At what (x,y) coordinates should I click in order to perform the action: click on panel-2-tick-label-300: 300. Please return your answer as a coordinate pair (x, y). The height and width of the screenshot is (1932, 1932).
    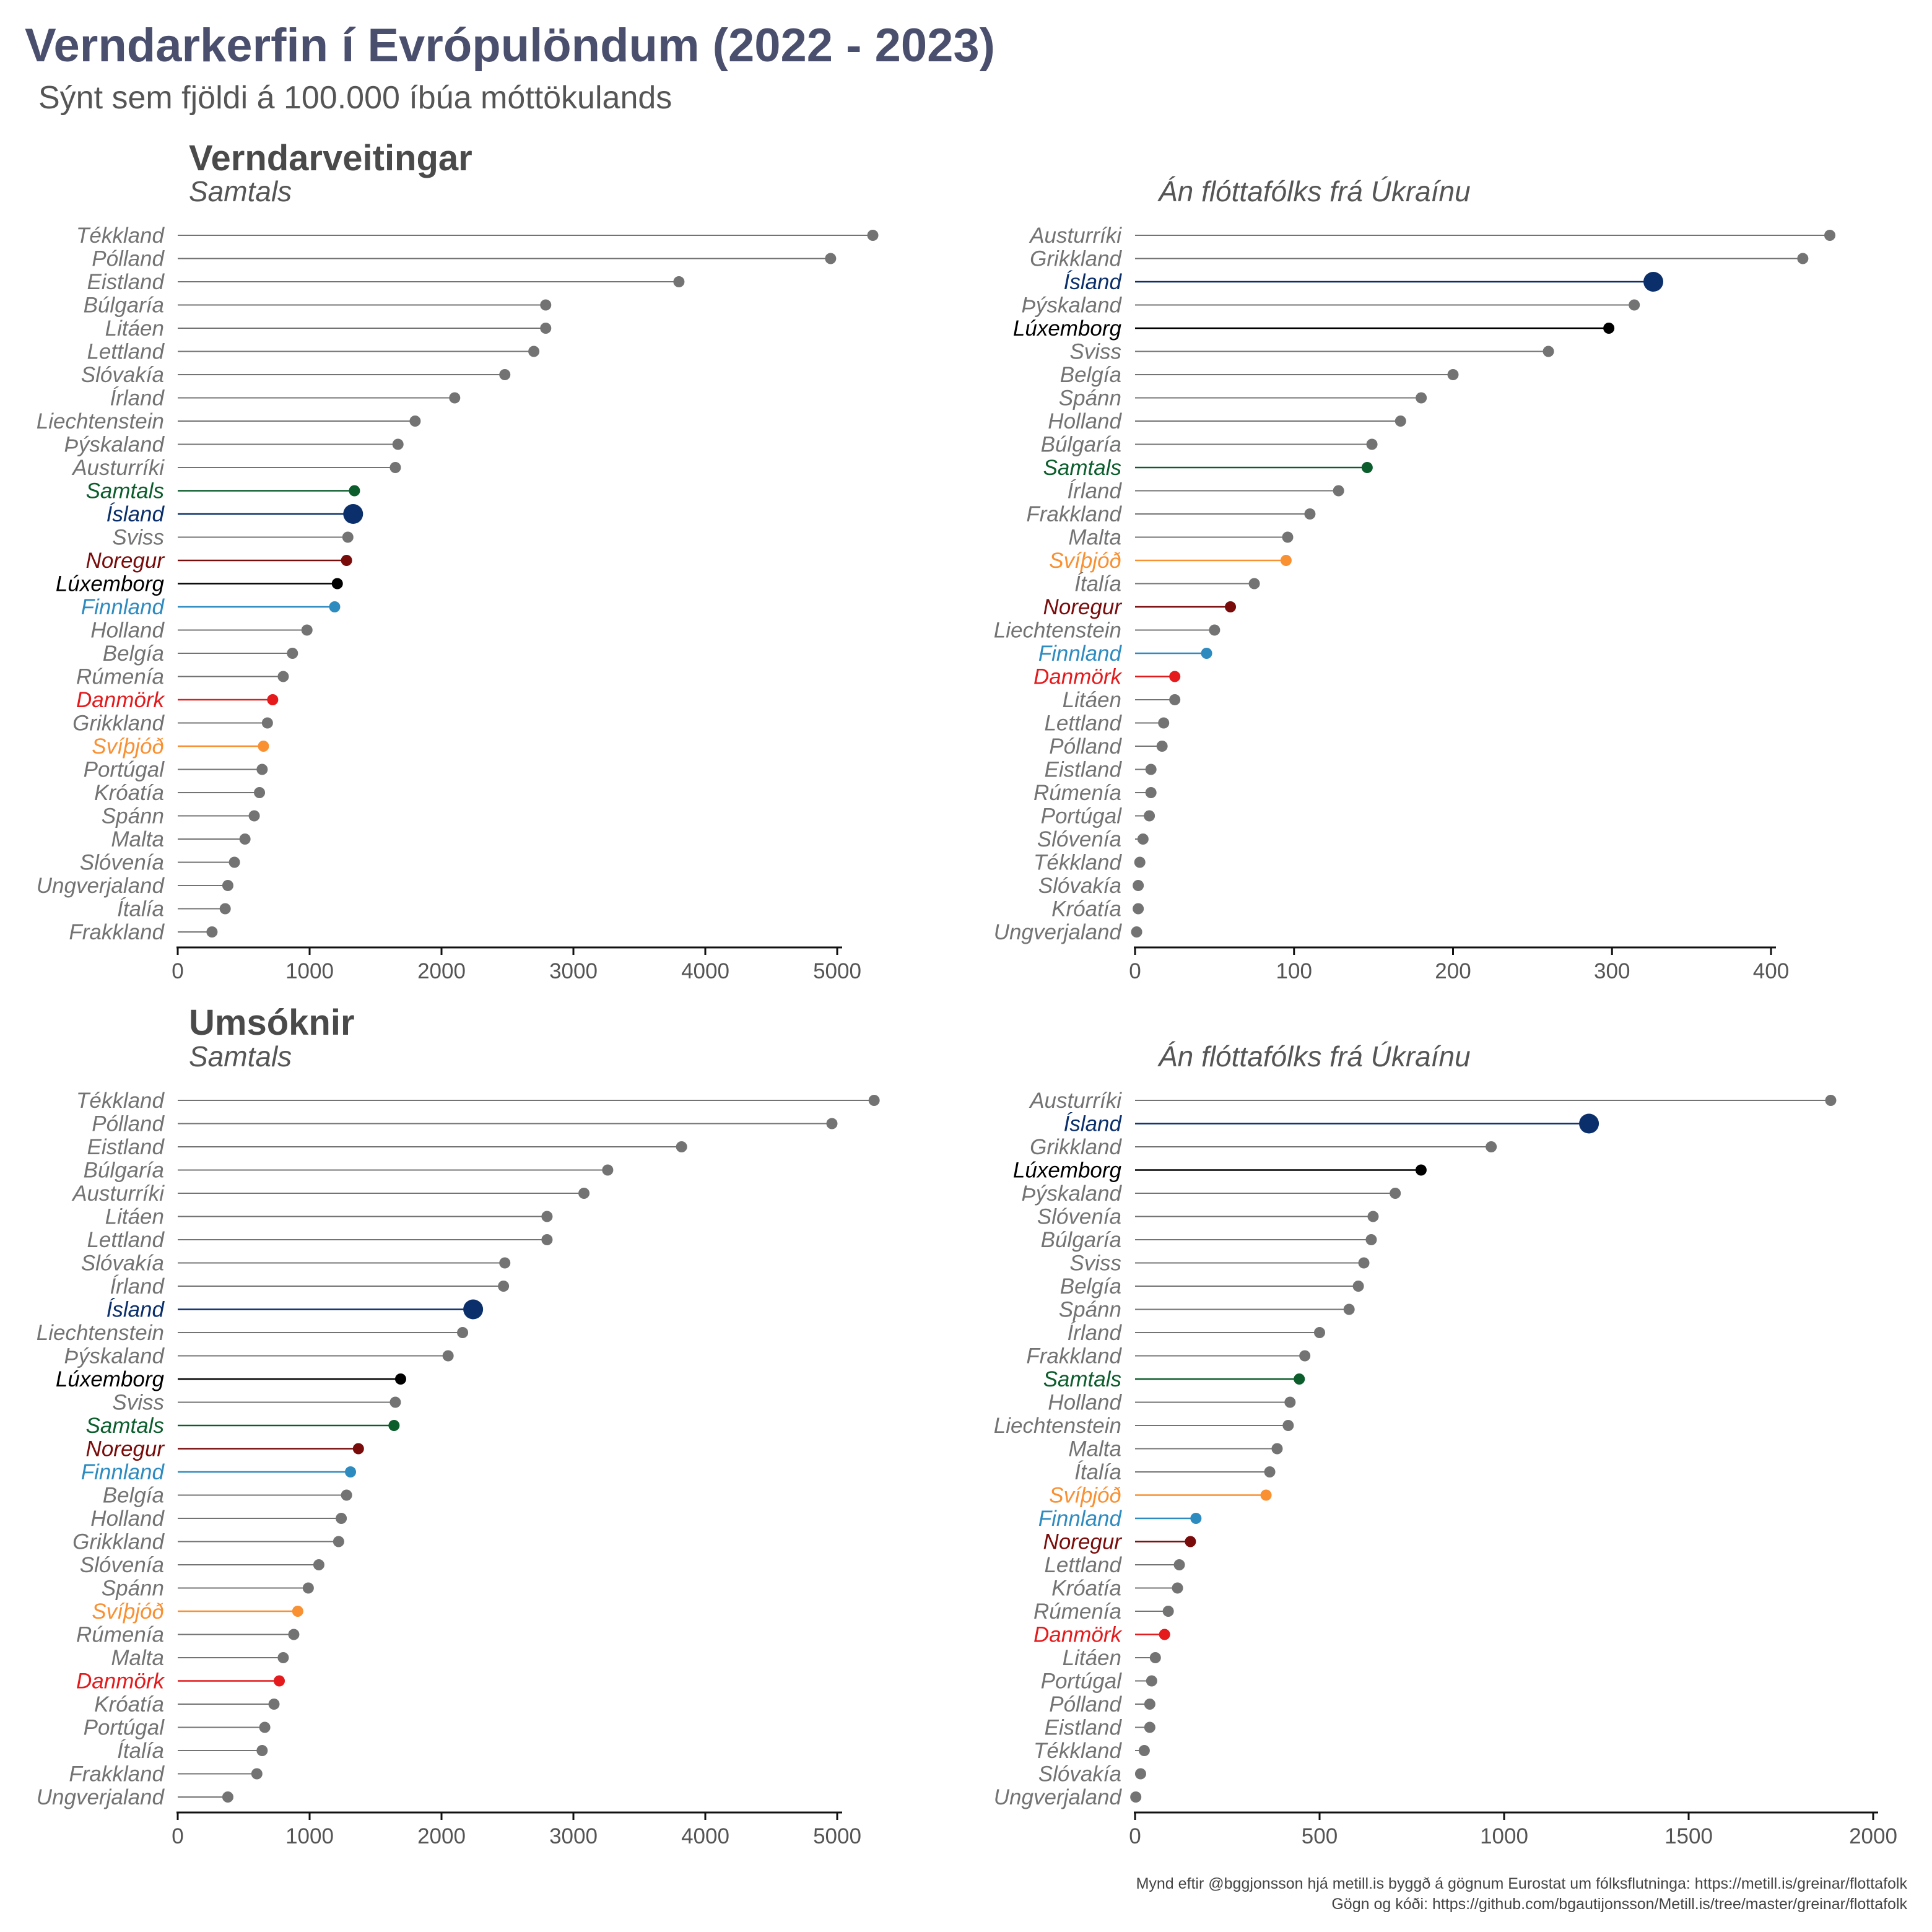
    Looking at the image, I should click on (1612, 971).